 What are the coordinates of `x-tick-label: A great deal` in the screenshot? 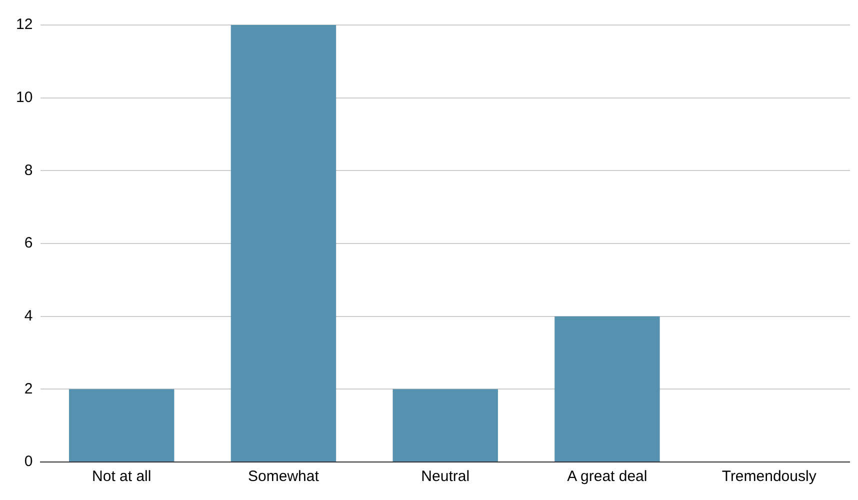 It's located at (607, 477).